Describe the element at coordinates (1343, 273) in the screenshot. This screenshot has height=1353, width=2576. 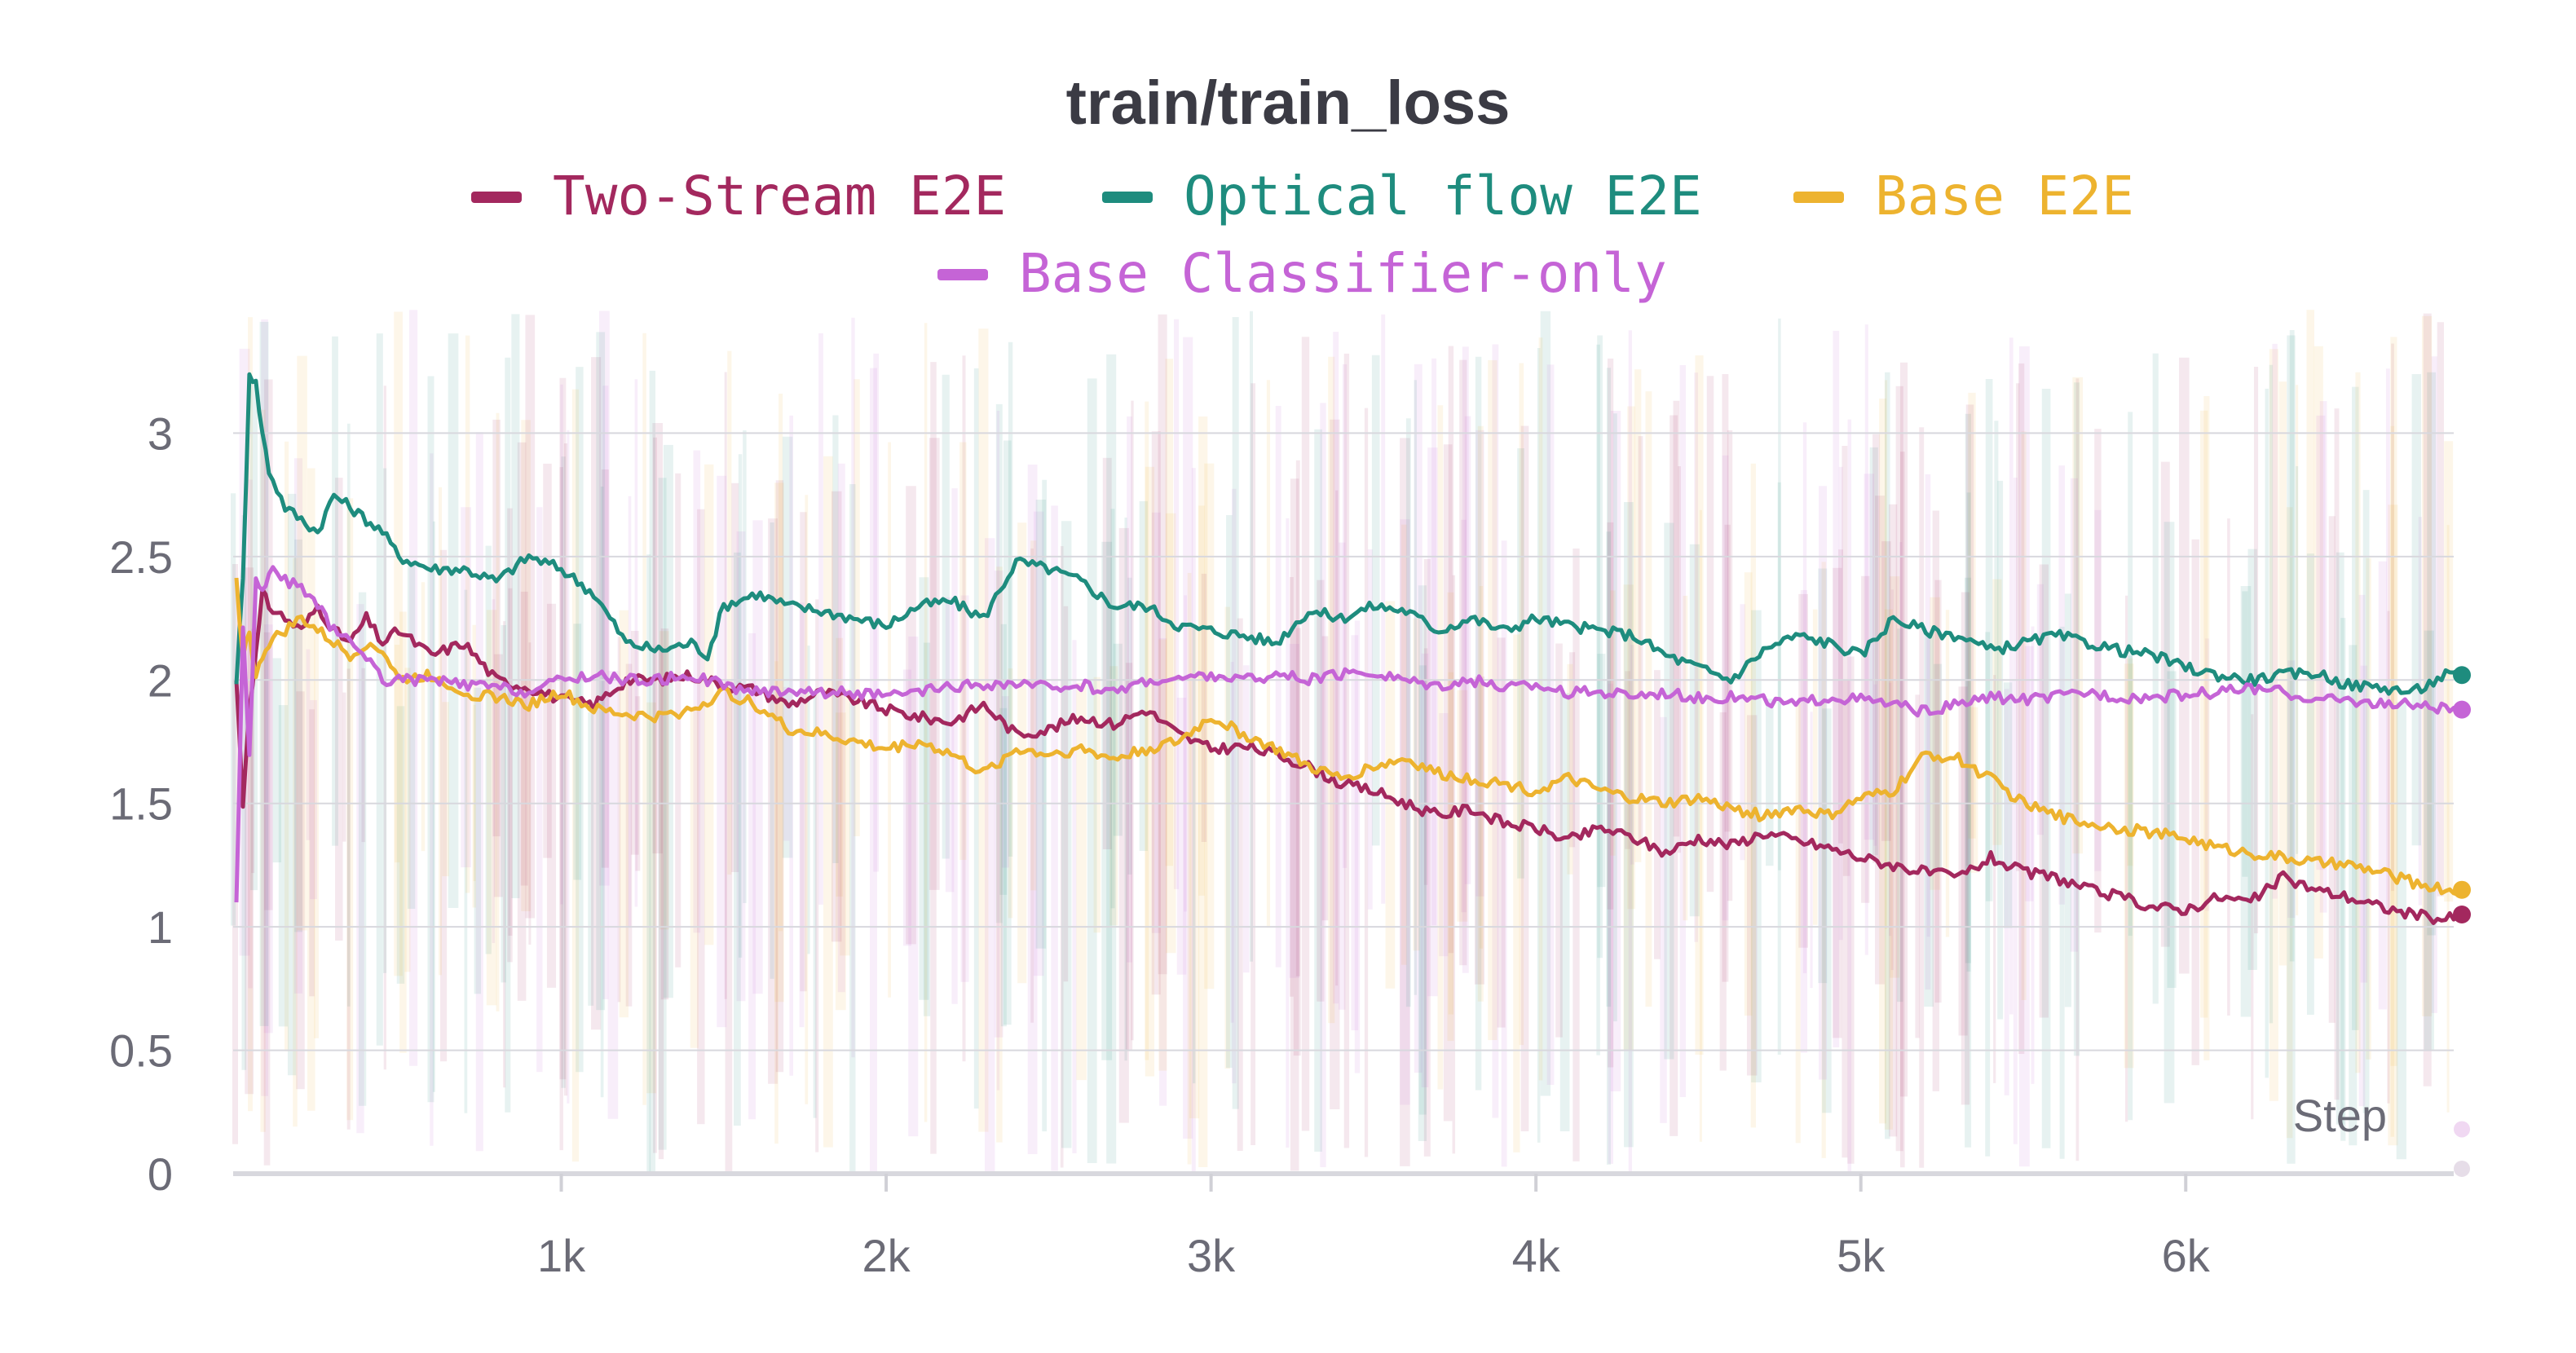
I see `legend-label-3: Base Classifier-only` at that location.